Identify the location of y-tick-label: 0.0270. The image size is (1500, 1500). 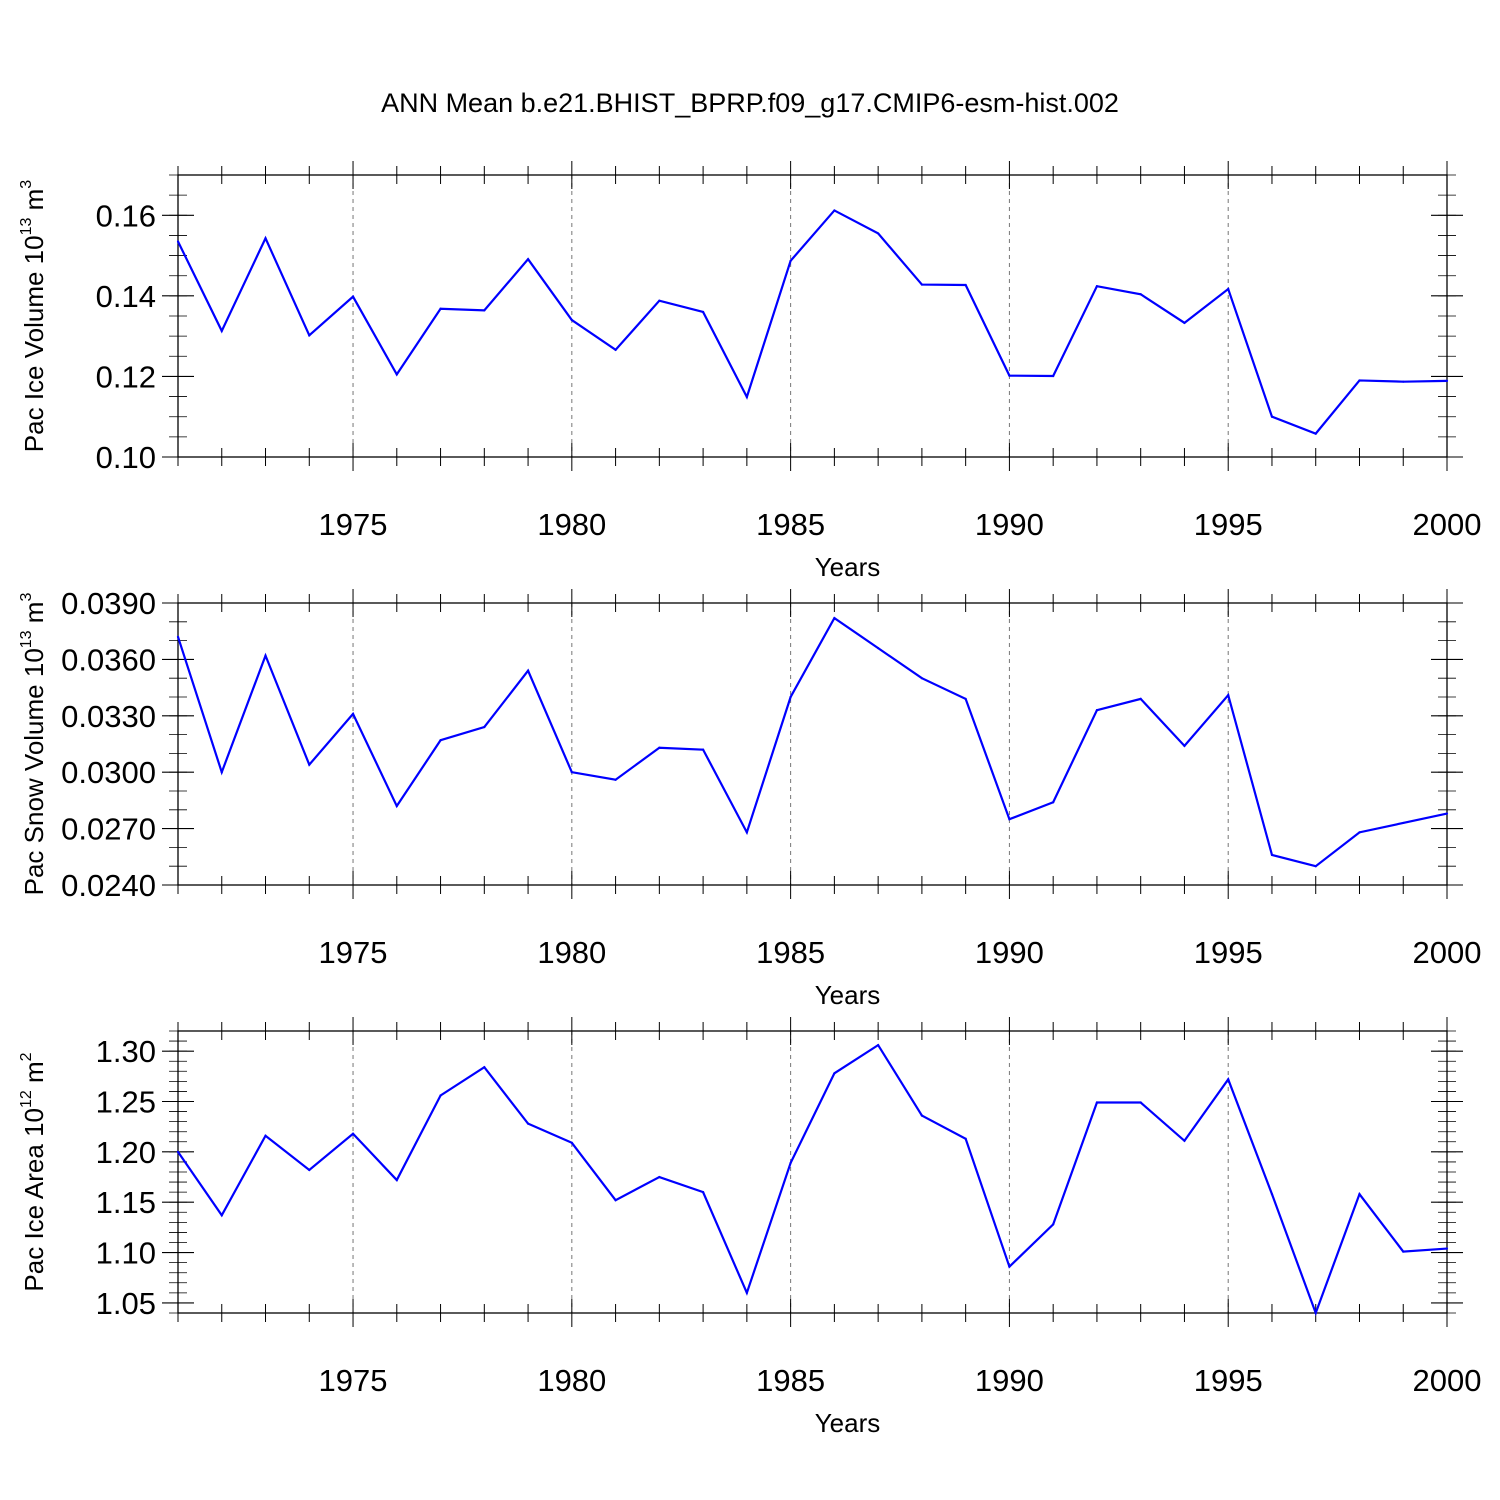
(108, 829).